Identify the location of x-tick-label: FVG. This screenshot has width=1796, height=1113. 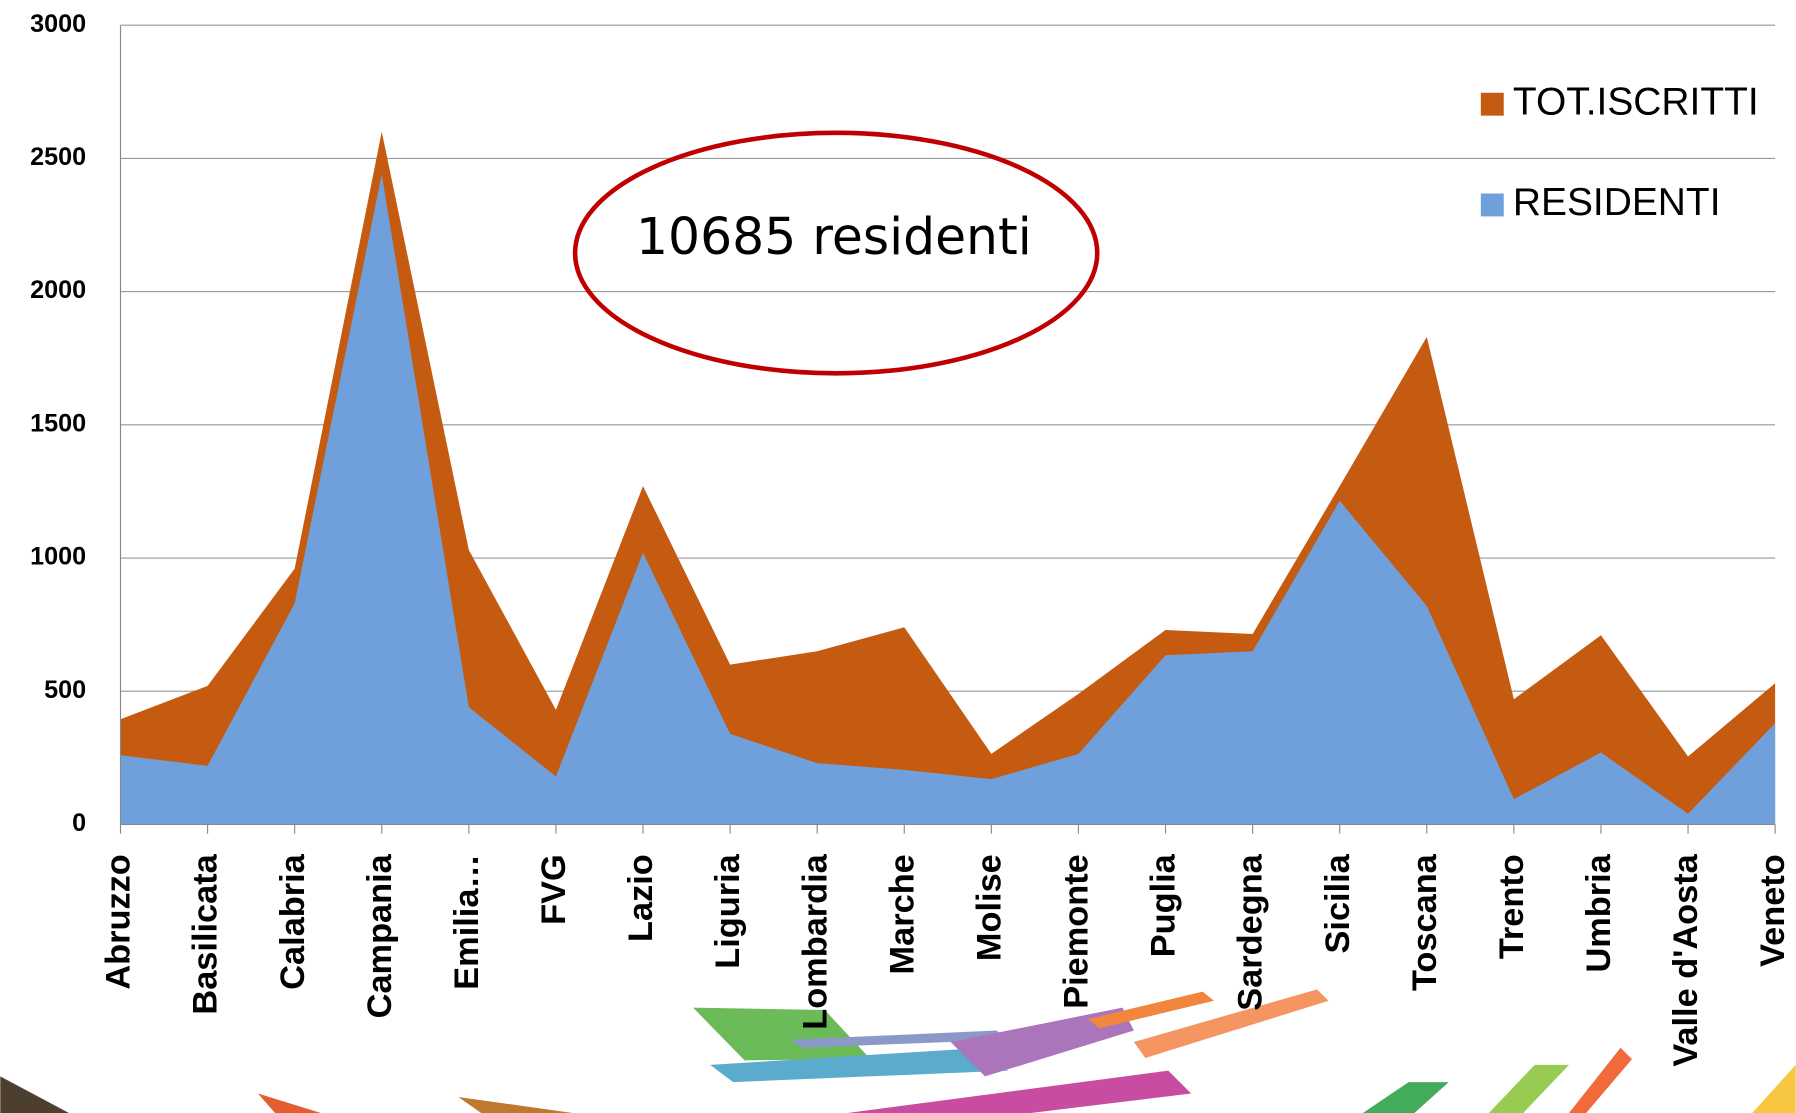
(554, 889).